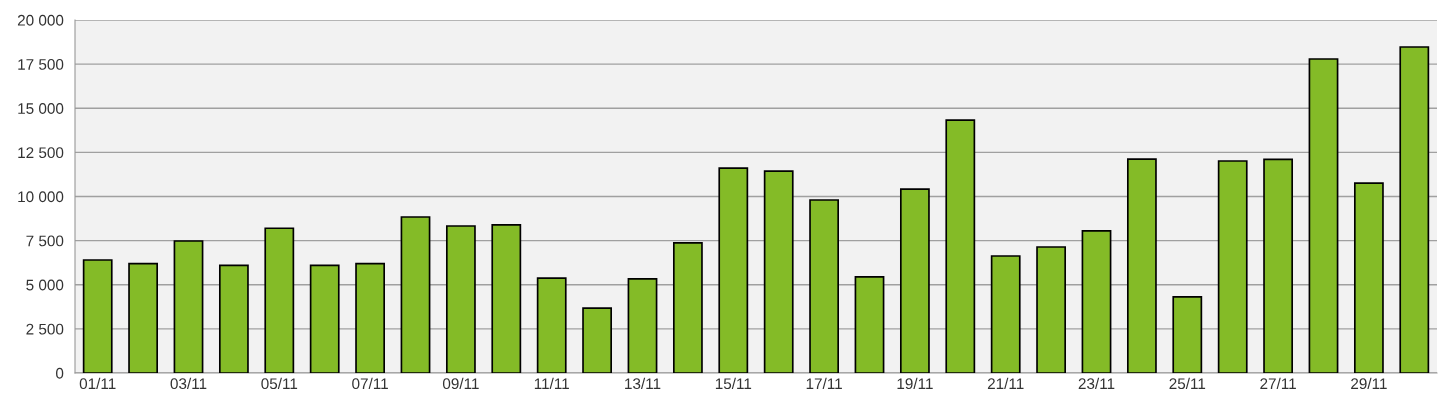 Image resolution: width=1447 pixels, height=405 pixels. Describe the element at coordinates (733, 383) in the screenshot. I see `x-tick-label: 15/11` at that location.